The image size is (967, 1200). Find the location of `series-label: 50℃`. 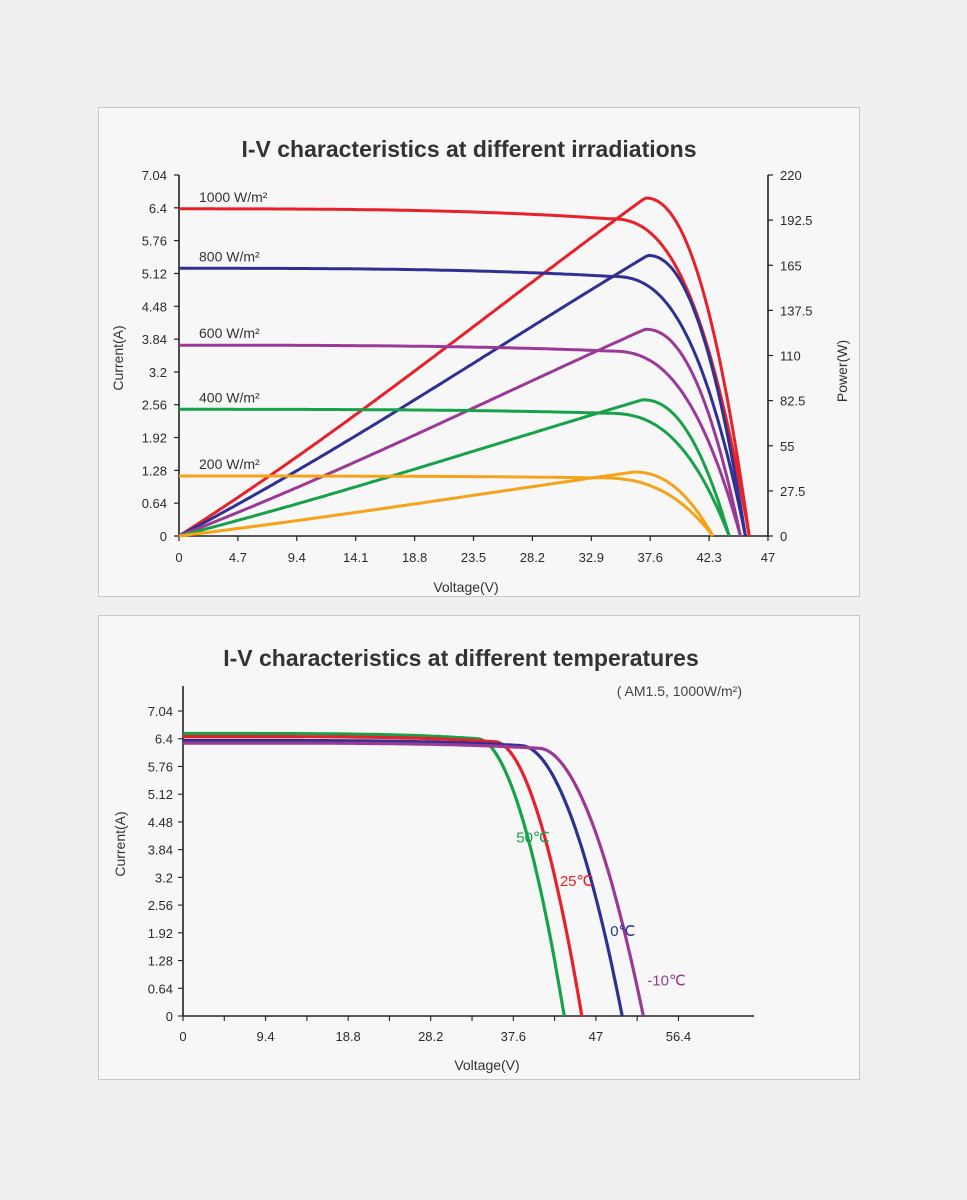

series-label: 50℃ is located at coordinates (533, 838).